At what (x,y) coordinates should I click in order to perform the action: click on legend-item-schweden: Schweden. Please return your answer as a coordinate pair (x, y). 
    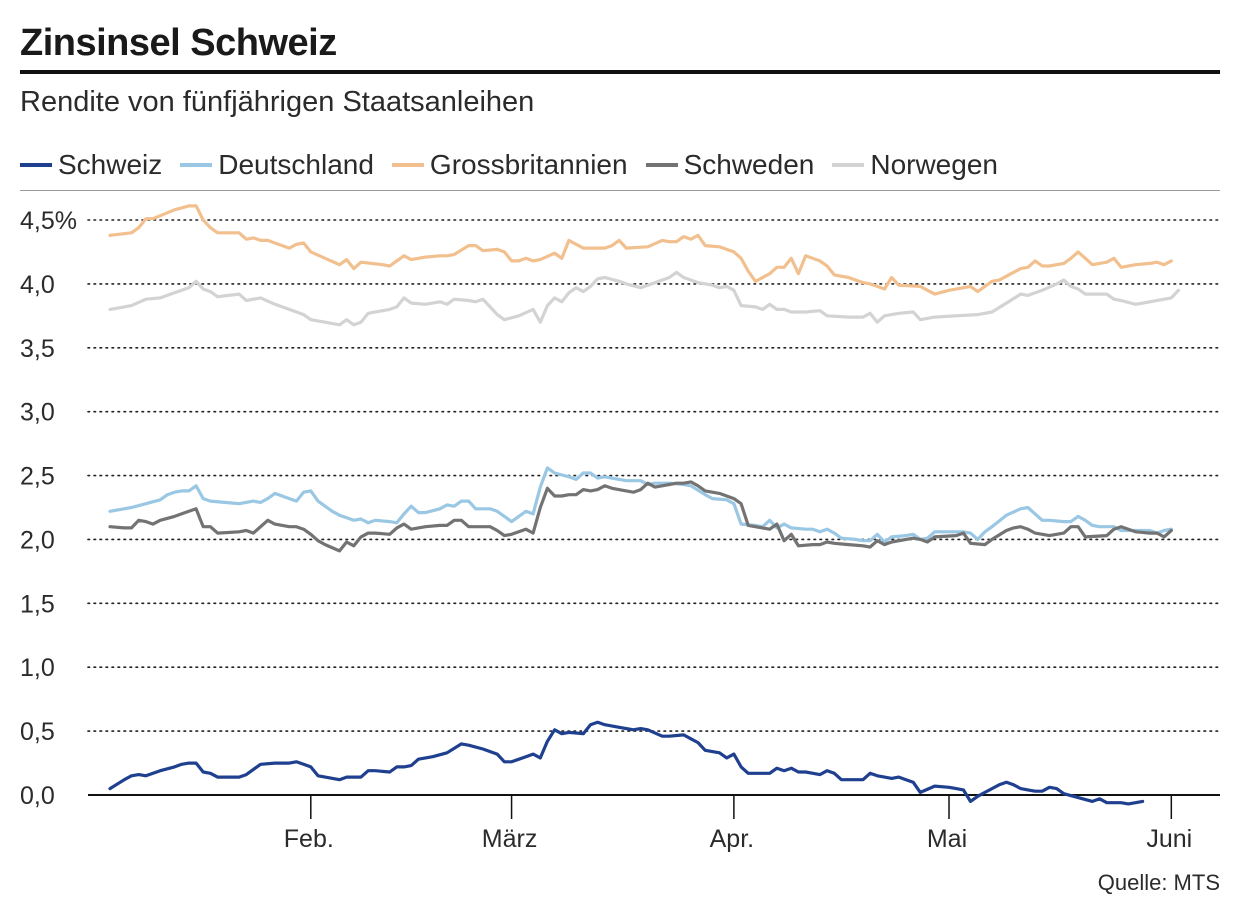
    Looking at the image, I should click on (730, 165).